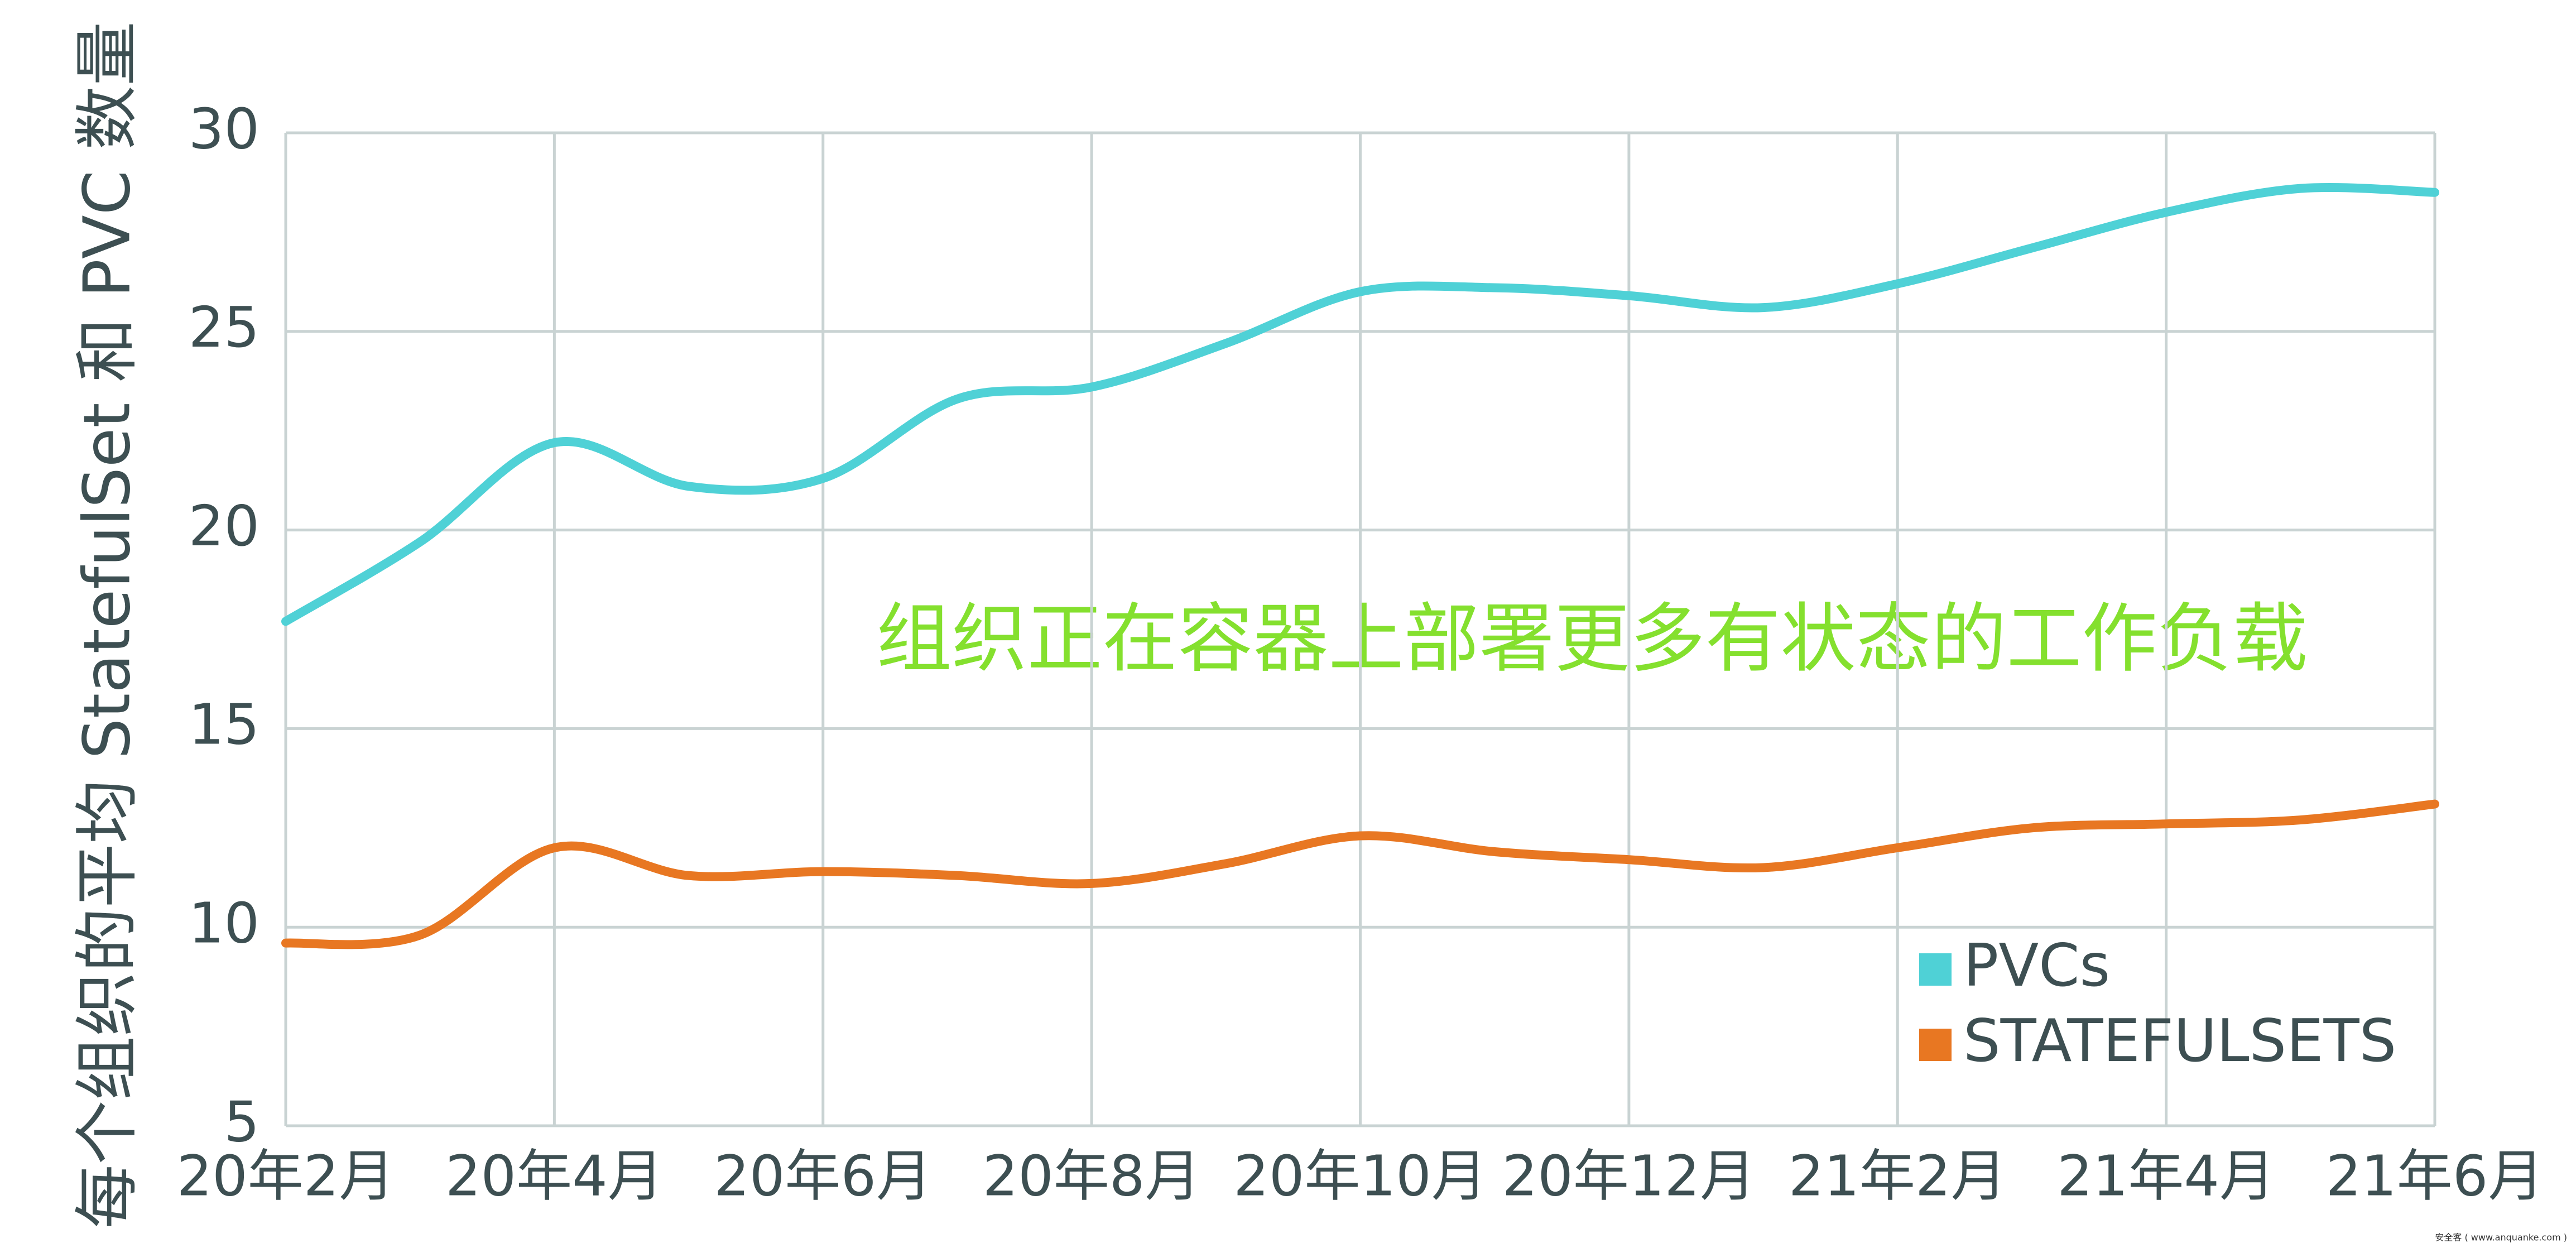 The image size is (2576, 1248). Describe the element at coordinates (2179, 1041) in the screenshot. I see `legend-label: STATEFULSETS` at that location.